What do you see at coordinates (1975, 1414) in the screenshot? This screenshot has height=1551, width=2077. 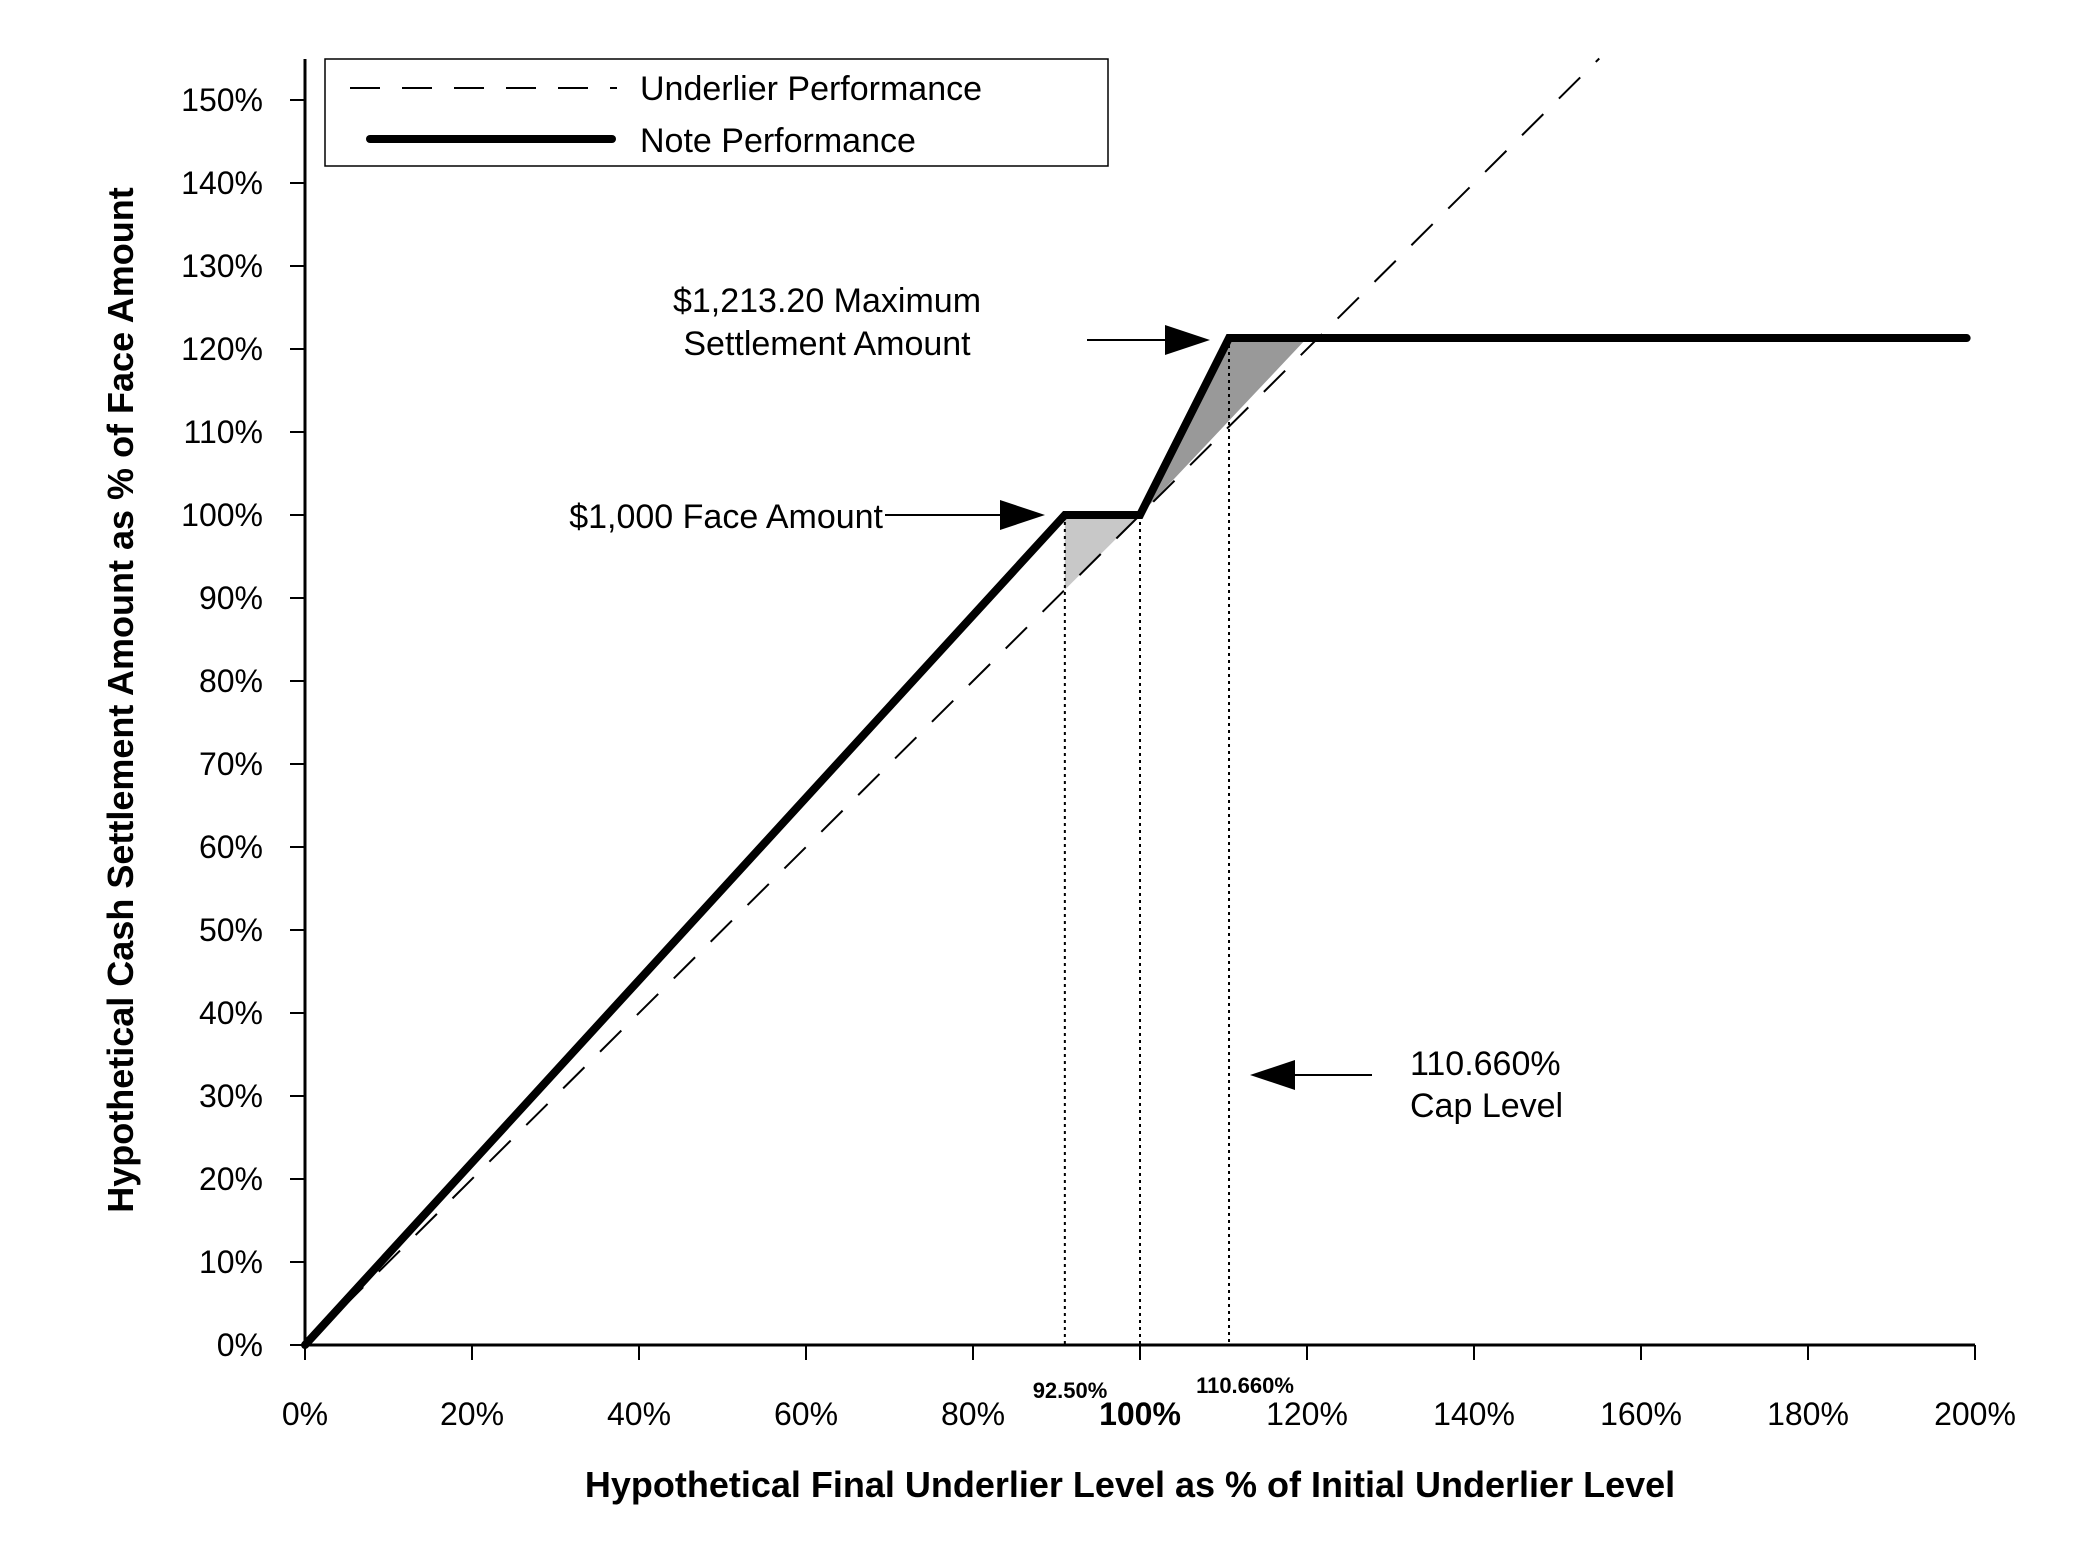 I see `x-tick-label-10: 200%` at bounding box center [1975, 1414].